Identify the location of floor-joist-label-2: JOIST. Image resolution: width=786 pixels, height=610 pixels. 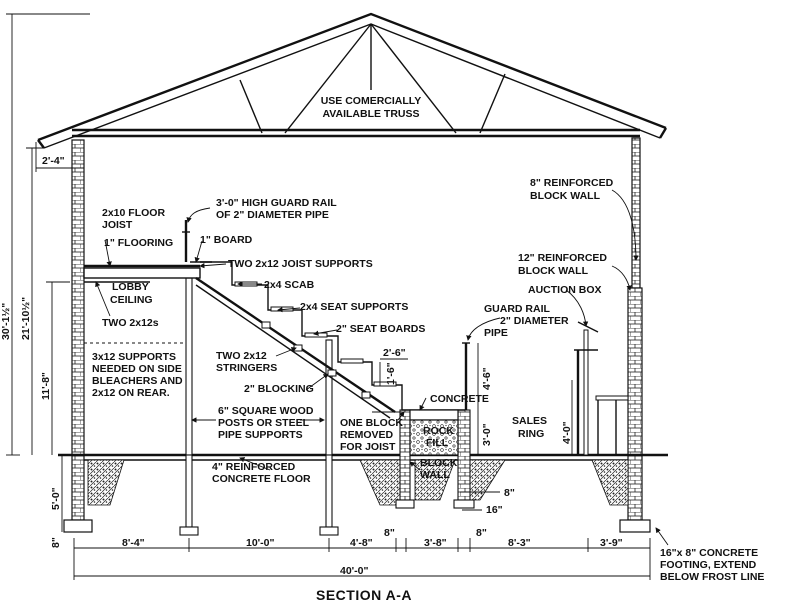
(117, 225).